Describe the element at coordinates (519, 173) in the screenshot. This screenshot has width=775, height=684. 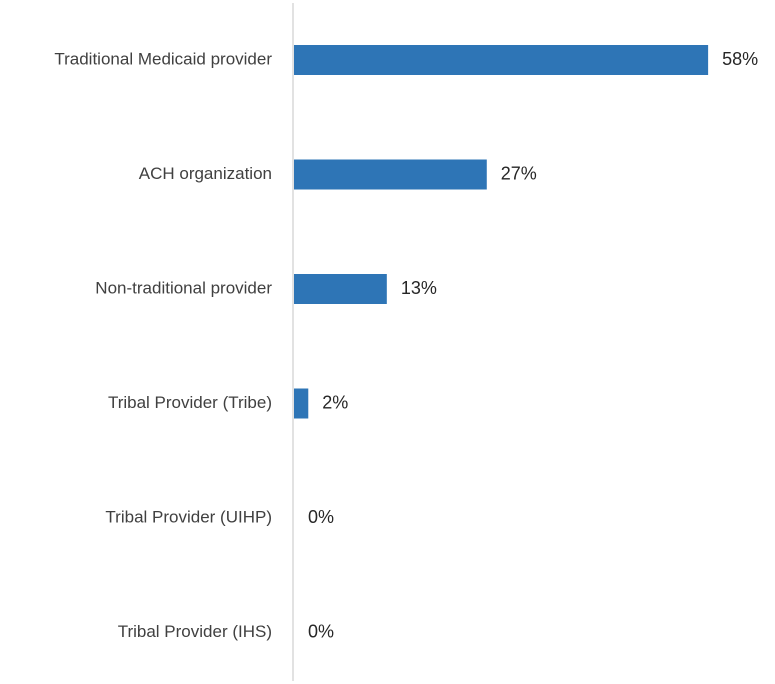
I see `data-label: 27%` at that location.